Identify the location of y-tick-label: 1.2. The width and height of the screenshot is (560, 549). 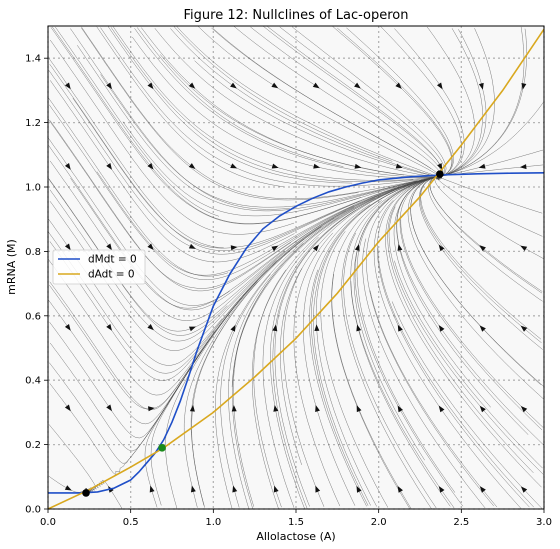
(33, 123).